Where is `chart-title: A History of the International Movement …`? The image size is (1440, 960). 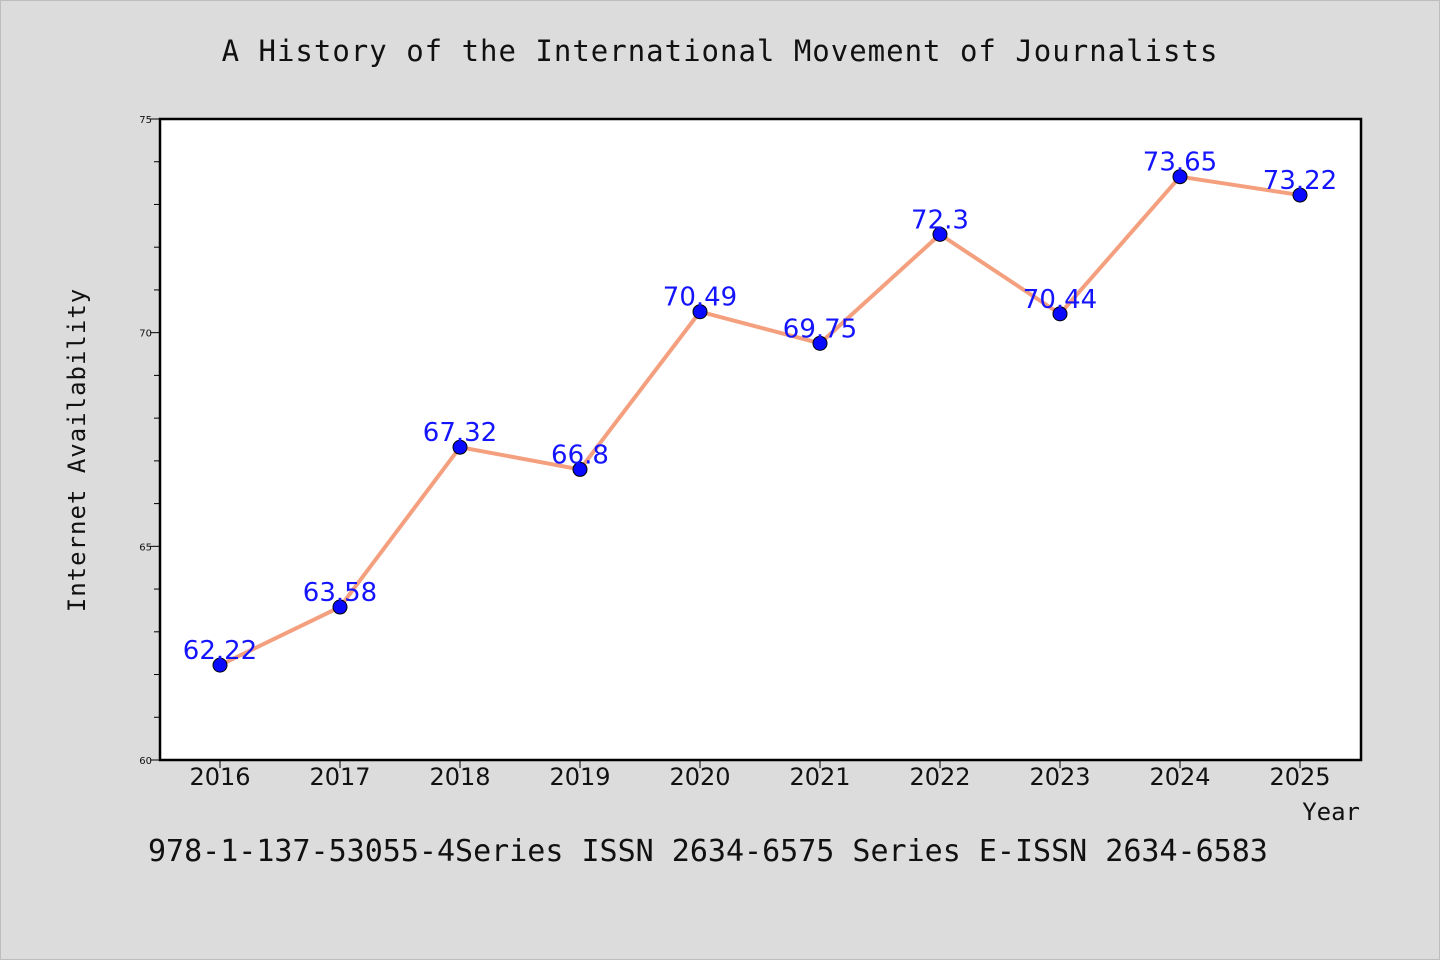 chart-title: A History of the International Movement … is located at coordinates (720, 51).